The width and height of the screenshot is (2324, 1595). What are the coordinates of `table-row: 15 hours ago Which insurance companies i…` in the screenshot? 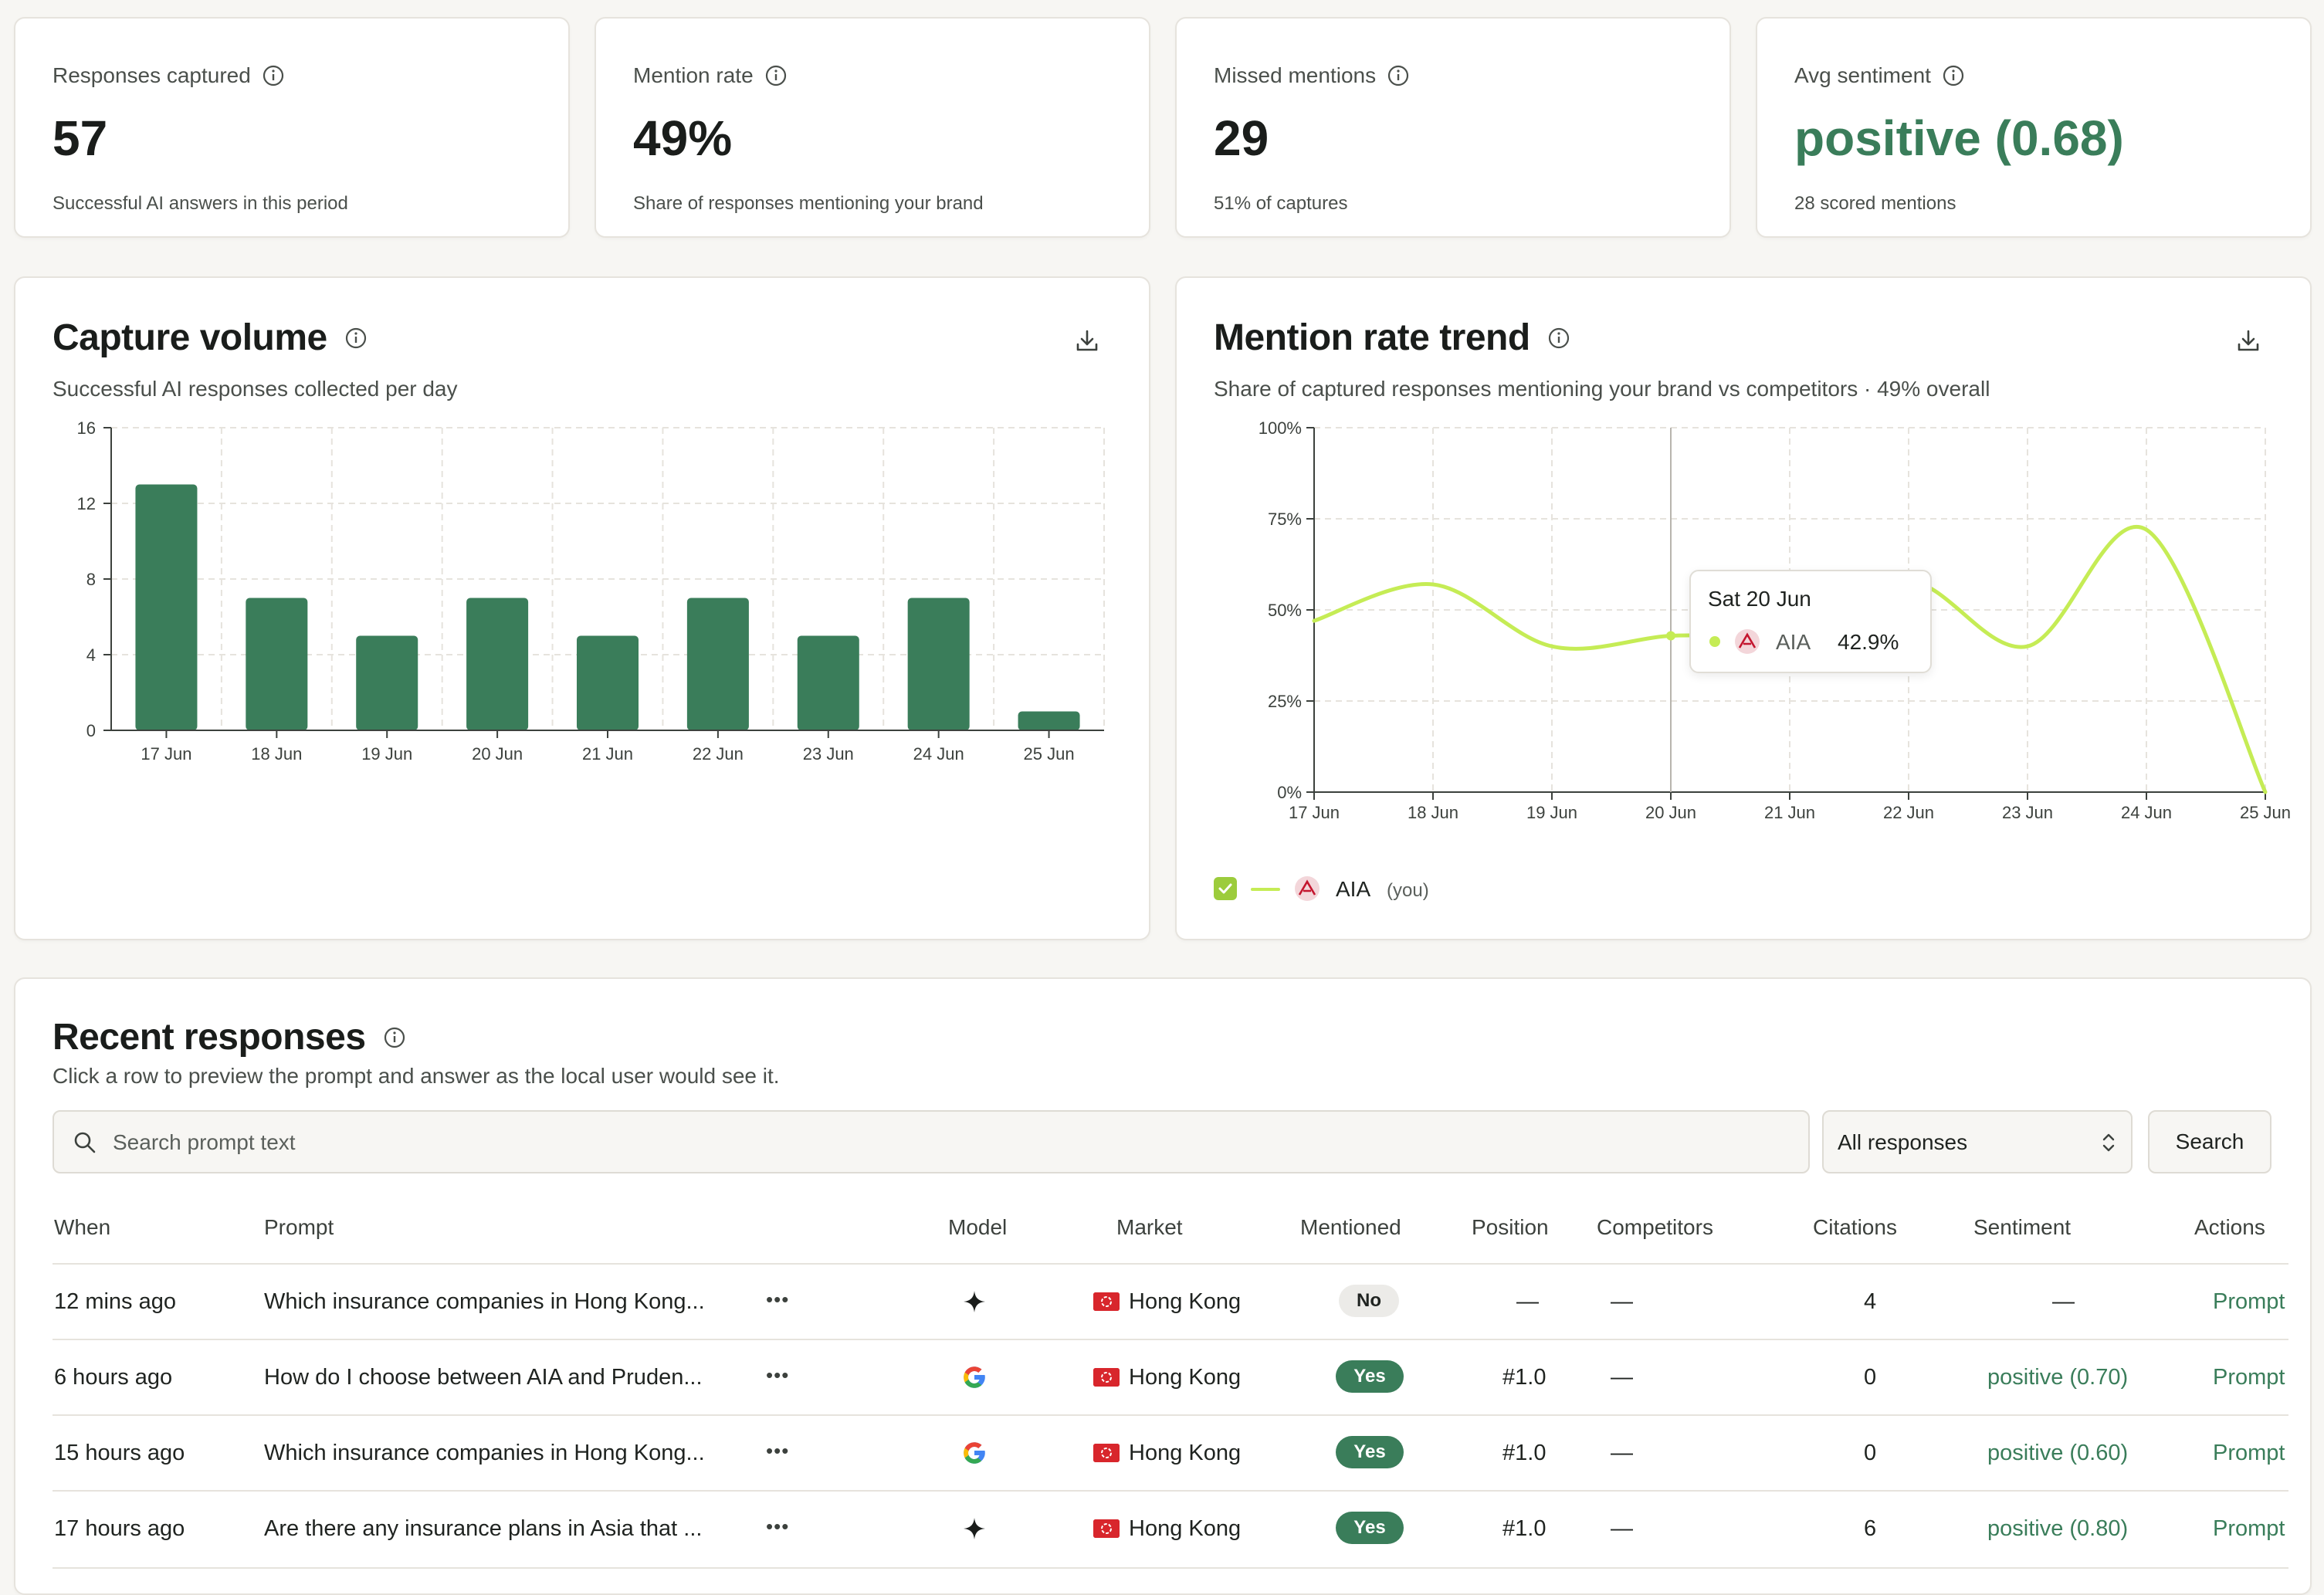 It's located at (1170, 1453).